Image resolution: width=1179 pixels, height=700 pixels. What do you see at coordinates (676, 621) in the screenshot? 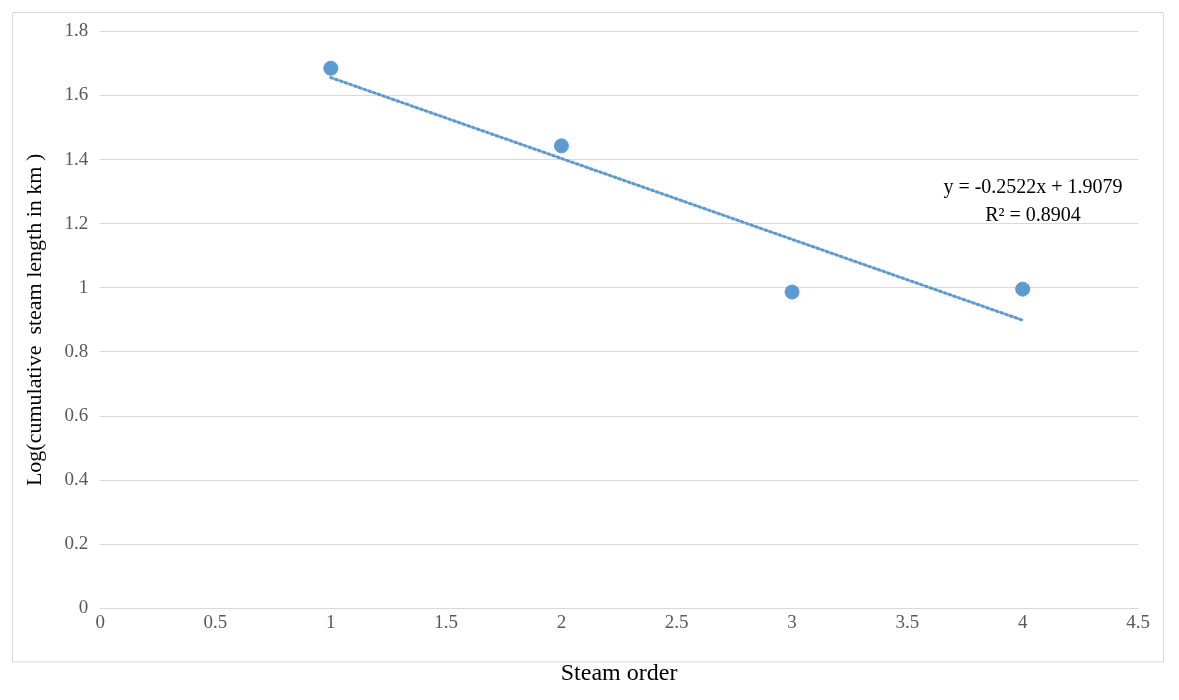
I see `x-tick-label: 2.5` at bounding box center [676, 621].